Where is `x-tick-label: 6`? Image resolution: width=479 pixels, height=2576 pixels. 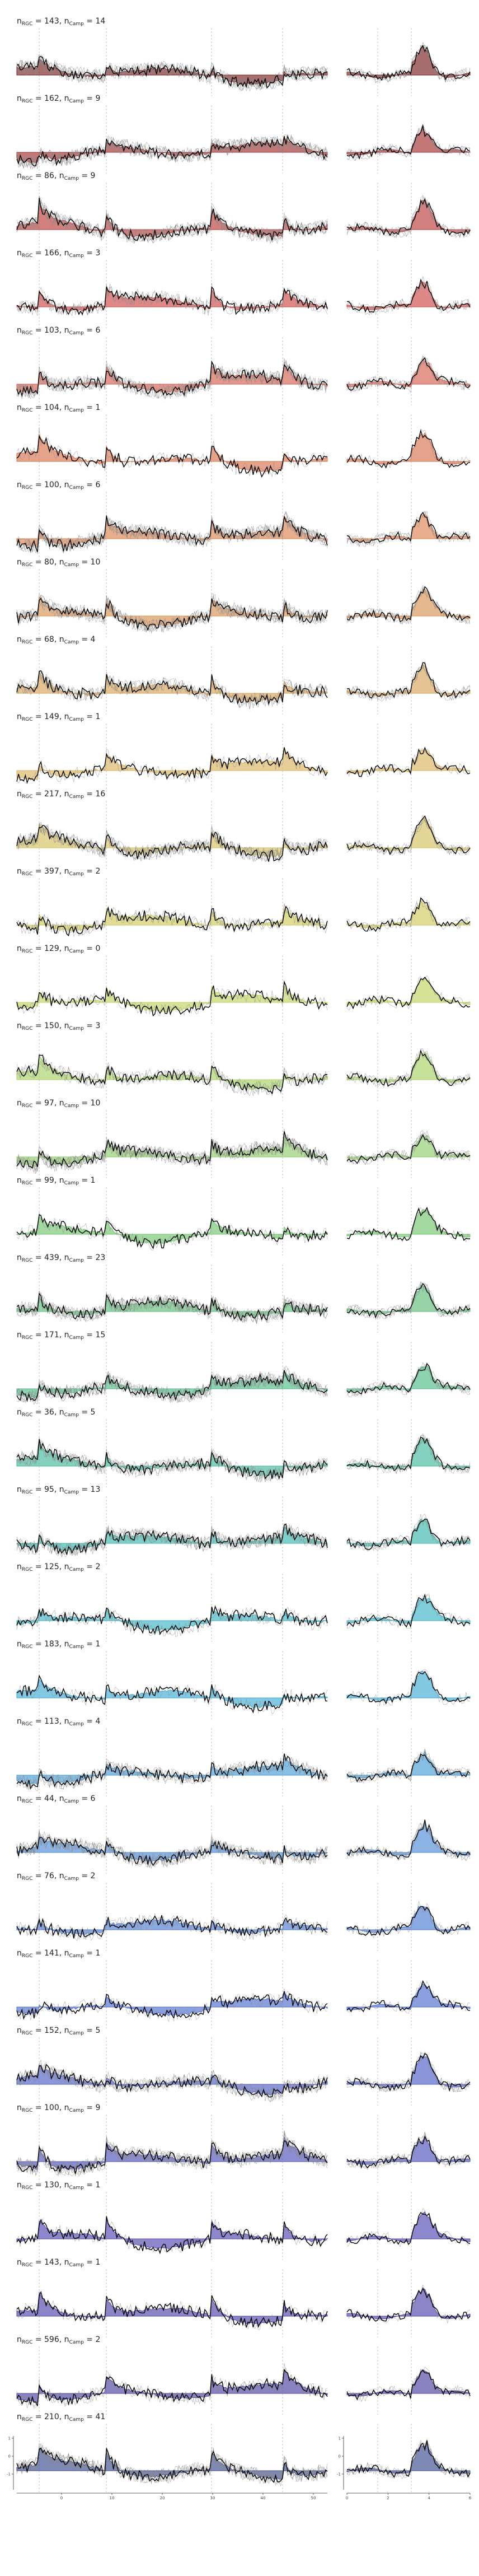 x-tick-label: 6 is located at coordinates (470, 2498).